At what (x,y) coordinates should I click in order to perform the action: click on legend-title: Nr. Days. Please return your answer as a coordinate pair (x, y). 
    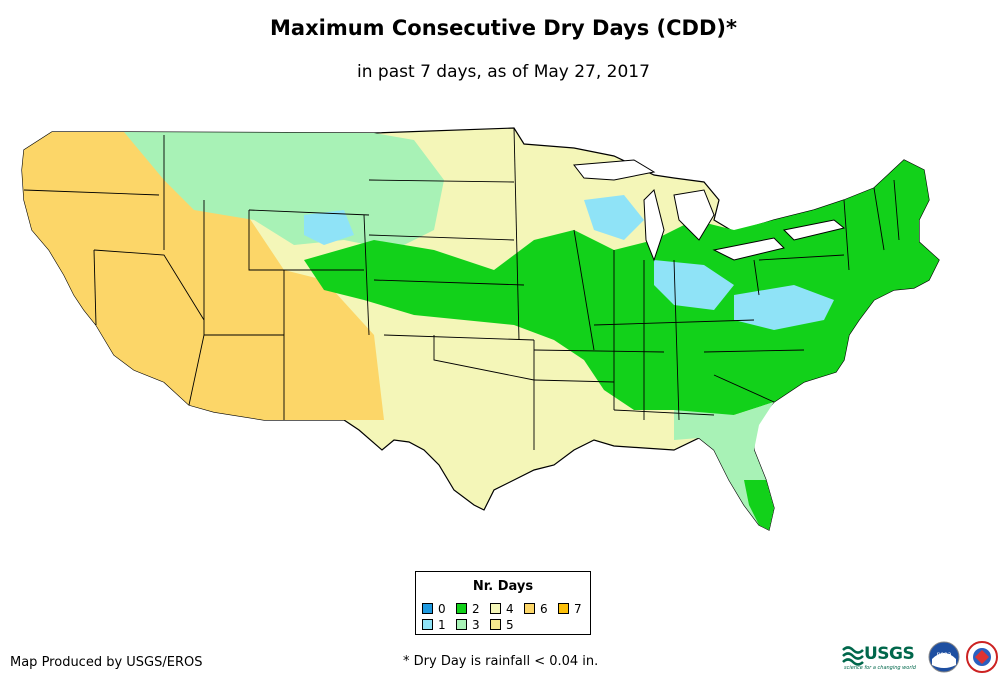
    Looking at the image, I should click on (503, 586).